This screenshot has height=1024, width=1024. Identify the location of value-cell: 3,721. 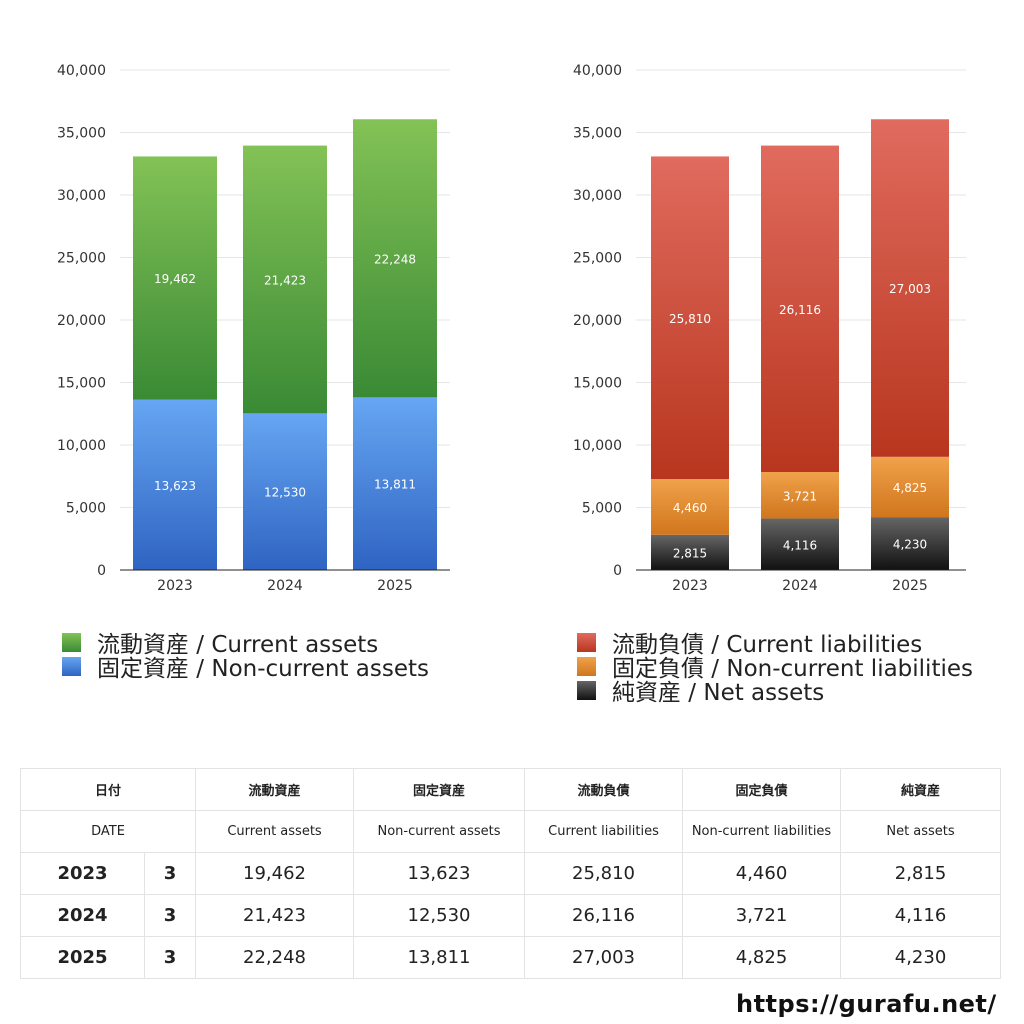
(762, 915).